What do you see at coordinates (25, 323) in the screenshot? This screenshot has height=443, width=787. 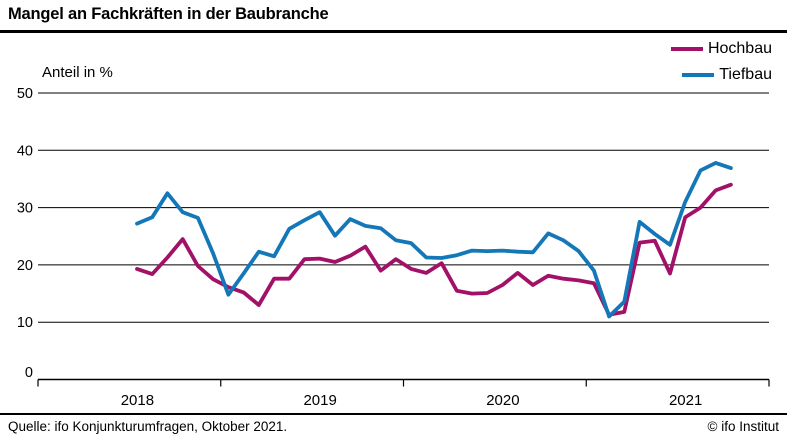 I see `y-axis-tick-label: 10` at bounding box center [25, 323].